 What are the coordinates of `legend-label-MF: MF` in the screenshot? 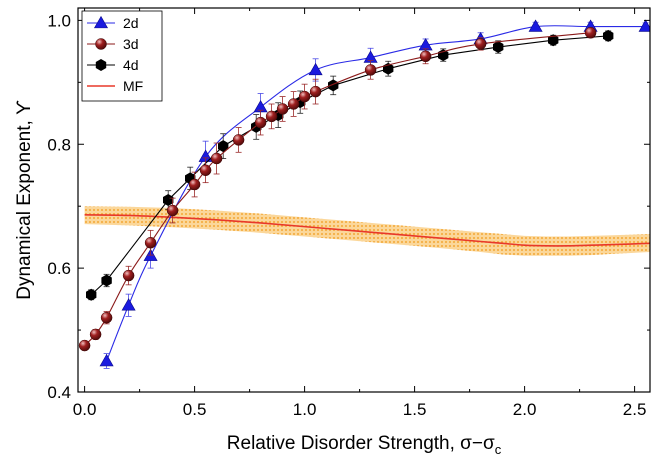 It's located at (133, 86).